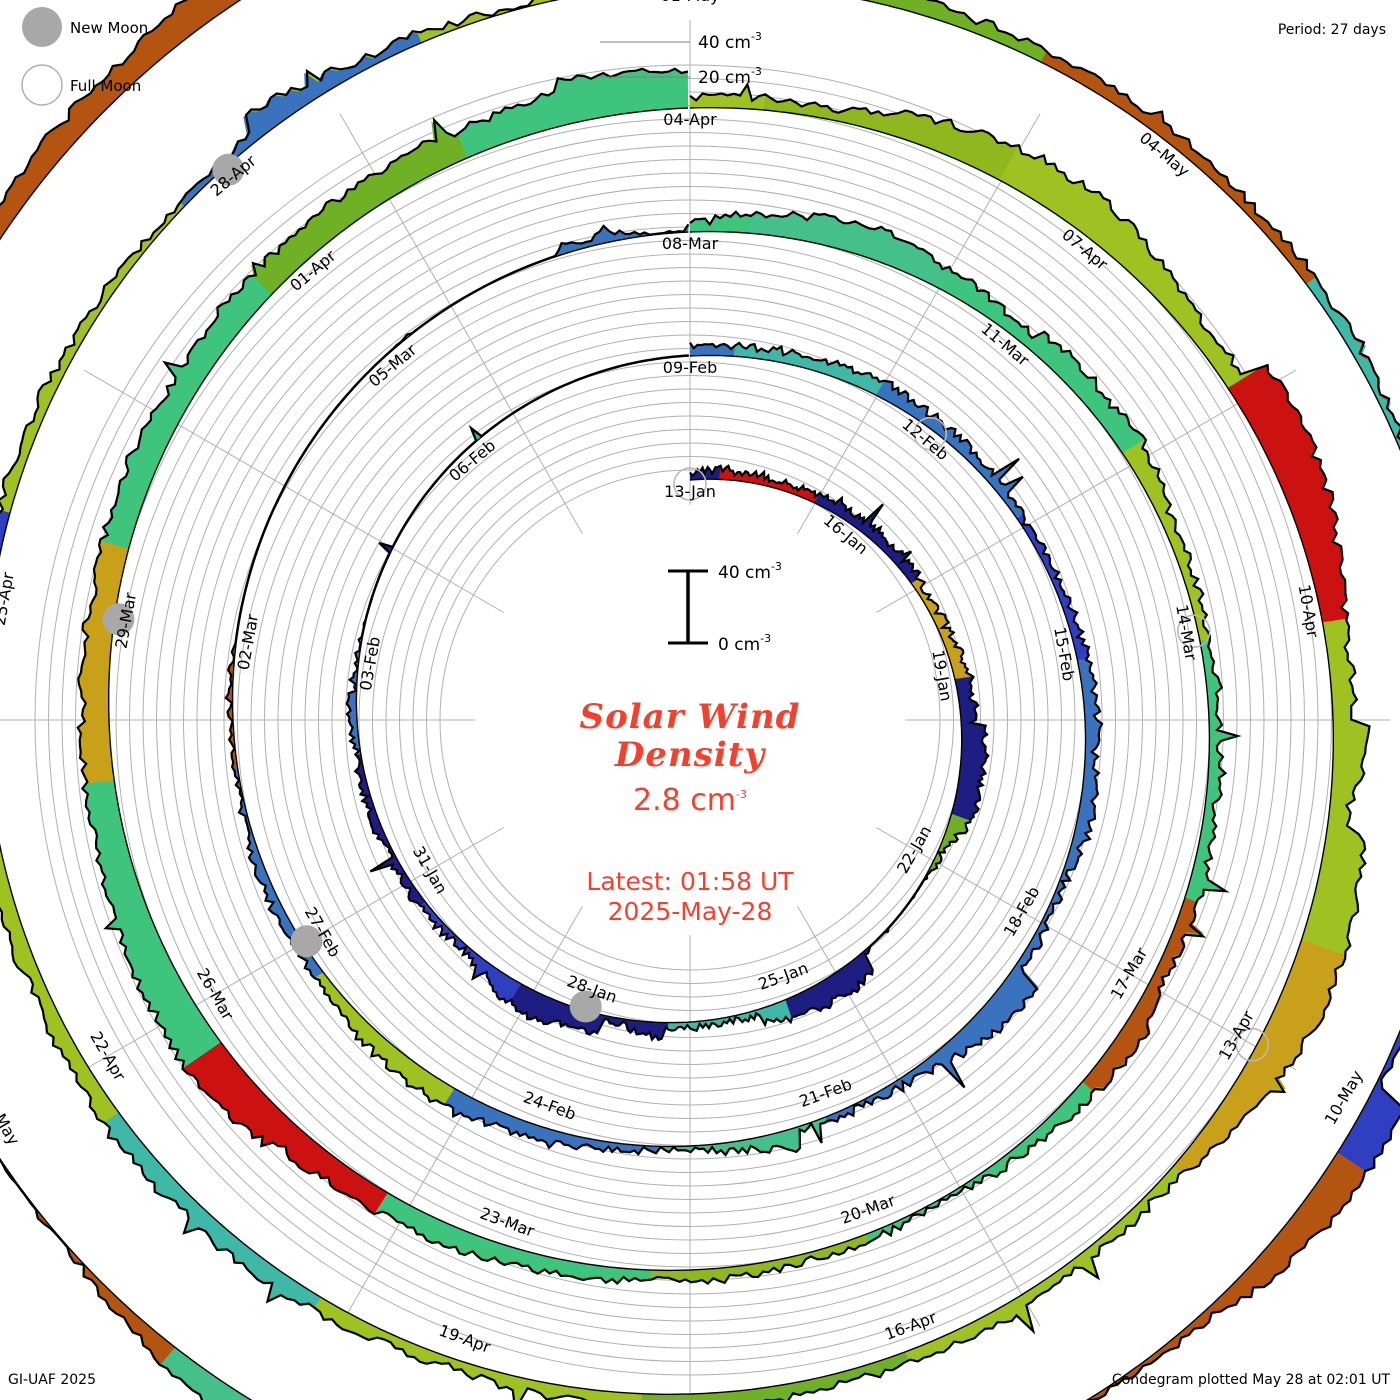 The image size is (1400, 1400). Describe the element at coordinates (52, 1380) in the screenshot. I see `institution-credit: GI-UAF 2025` at that location.